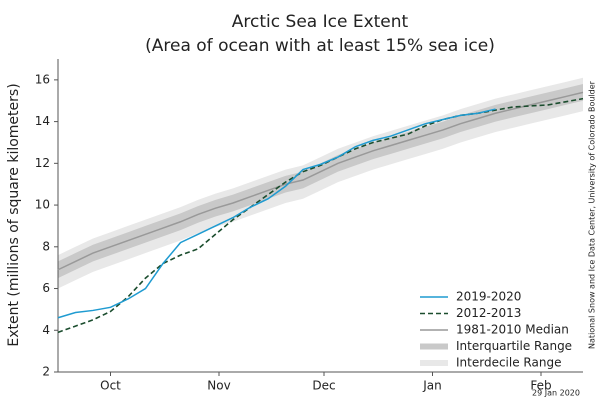  Describe the element at coordinates (218, 386) in the screenshot. I see `x-tick-label: Nov` at that location.